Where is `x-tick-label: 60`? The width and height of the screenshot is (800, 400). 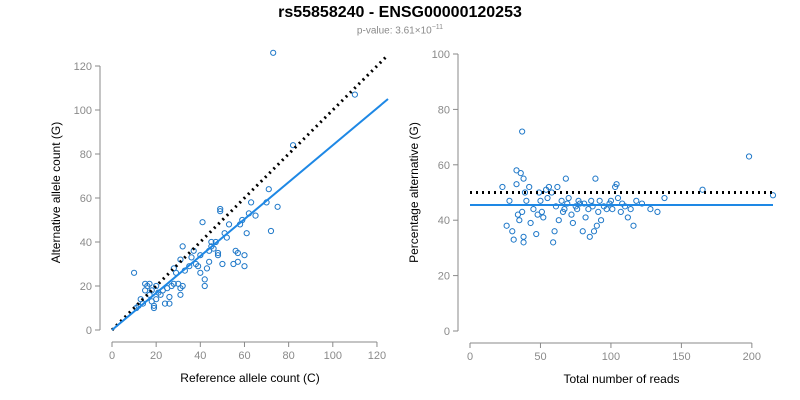 x-tick-label: 60 is located at coordinates (244, 356).